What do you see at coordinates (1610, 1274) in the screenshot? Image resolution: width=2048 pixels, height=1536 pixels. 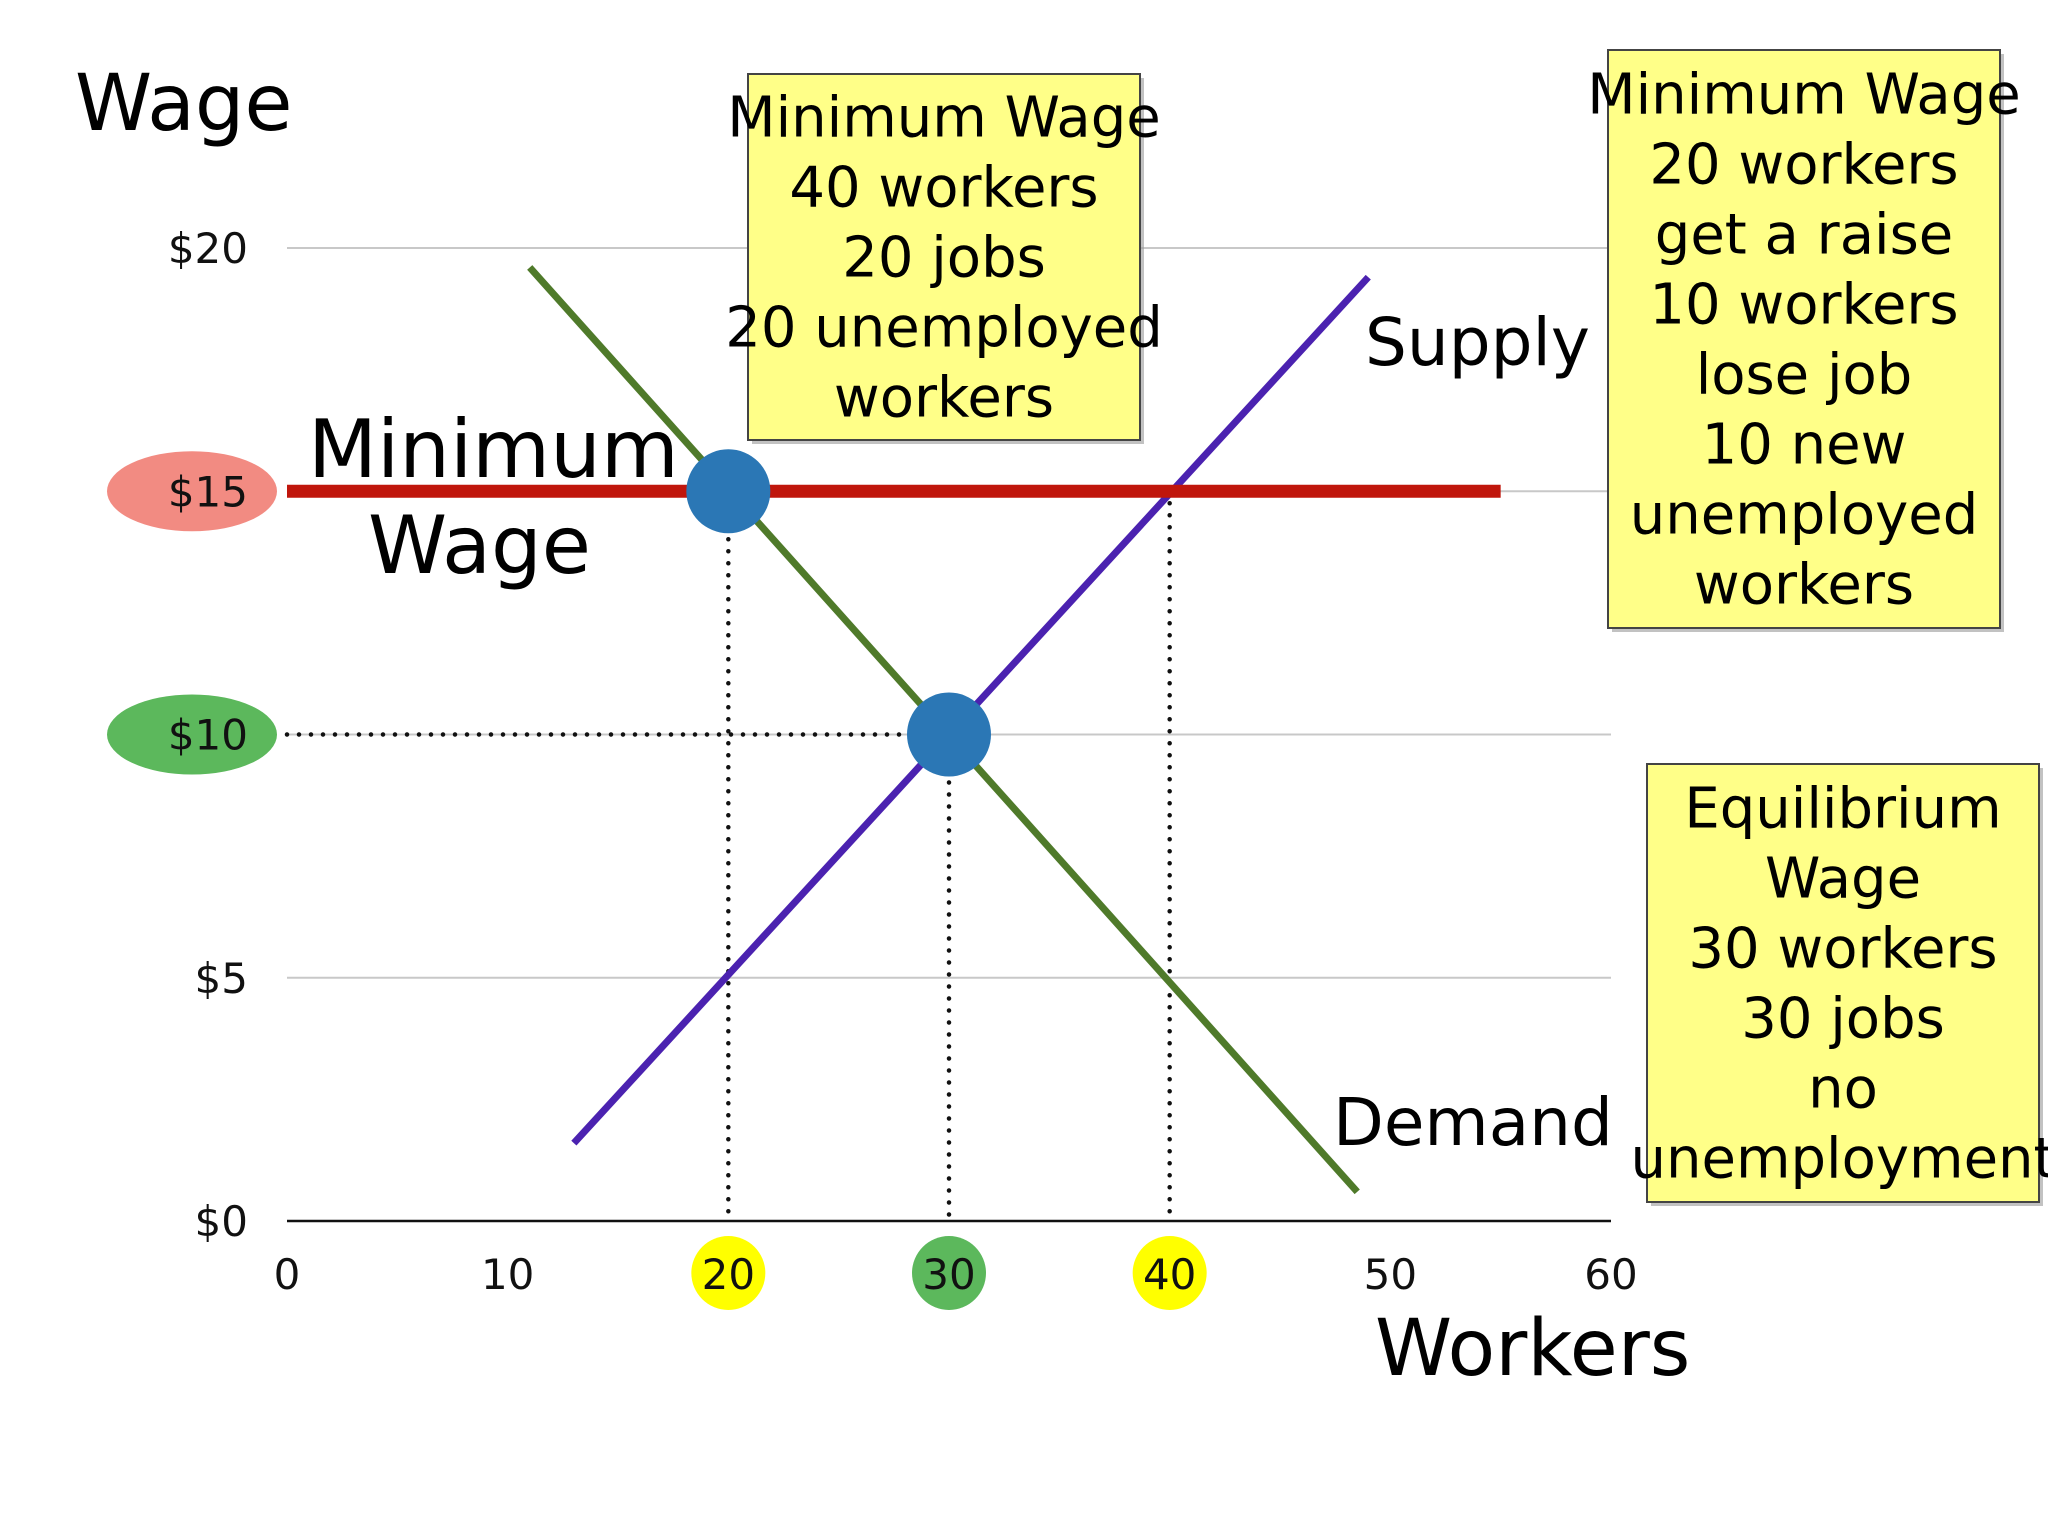 I see `x-tick-label: 60` at bounding box center [1610, 1274].